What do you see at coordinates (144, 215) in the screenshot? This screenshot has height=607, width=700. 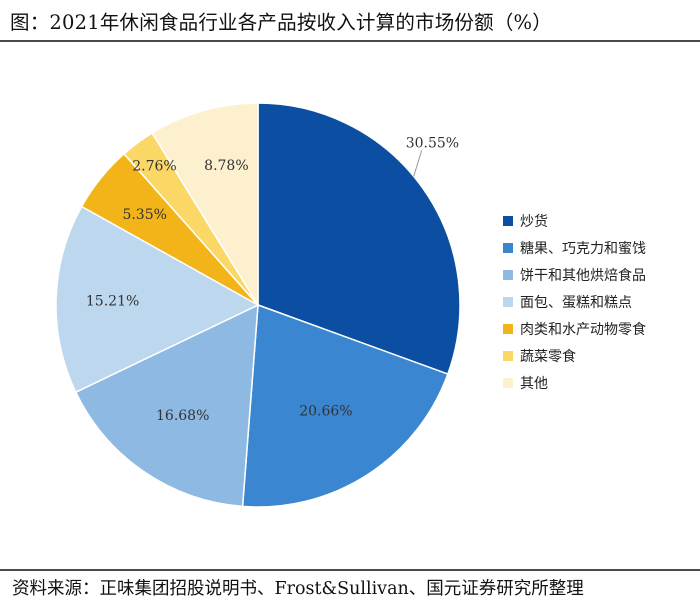 I see `slice-label-4: 5.35%` at bounding box center [144, 215].